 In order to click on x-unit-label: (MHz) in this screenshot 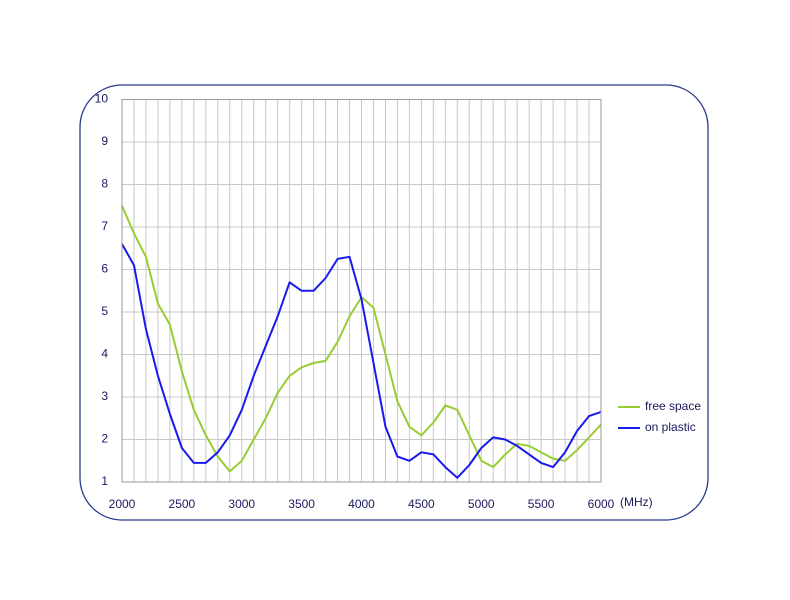, I will do `click(636, 502)`.